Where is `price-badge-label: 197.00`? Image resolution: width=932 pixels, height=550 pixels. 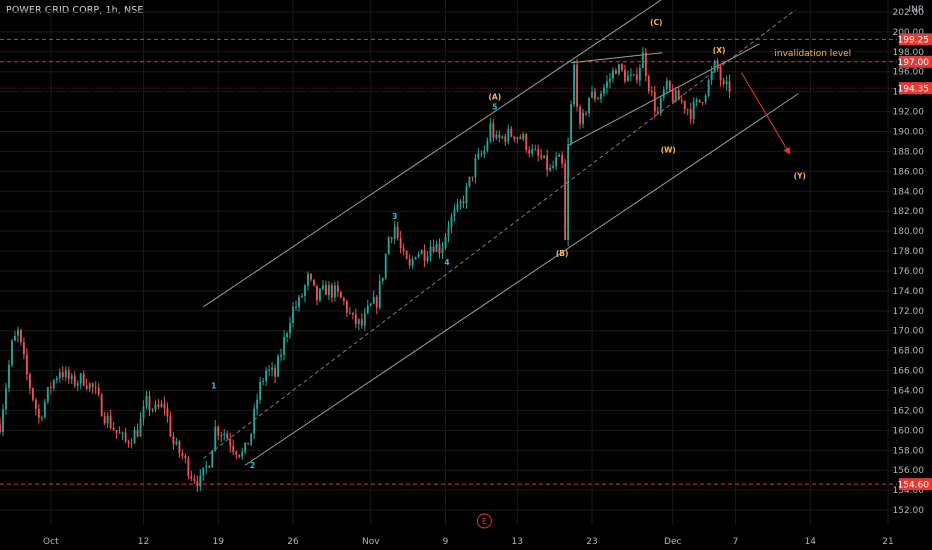
price-badge-label: 197.00 is located at coordinates (914, 63).